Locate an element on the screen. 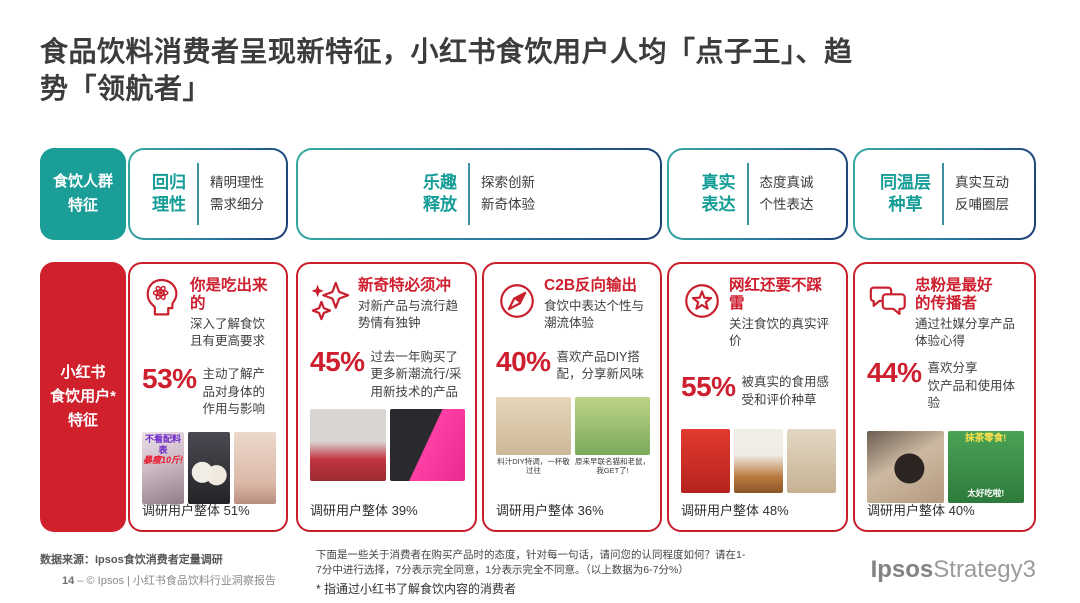  trait-box-authentic: 真实 表达 态度真诚 个性表达 is located at coordinates (757, 194).